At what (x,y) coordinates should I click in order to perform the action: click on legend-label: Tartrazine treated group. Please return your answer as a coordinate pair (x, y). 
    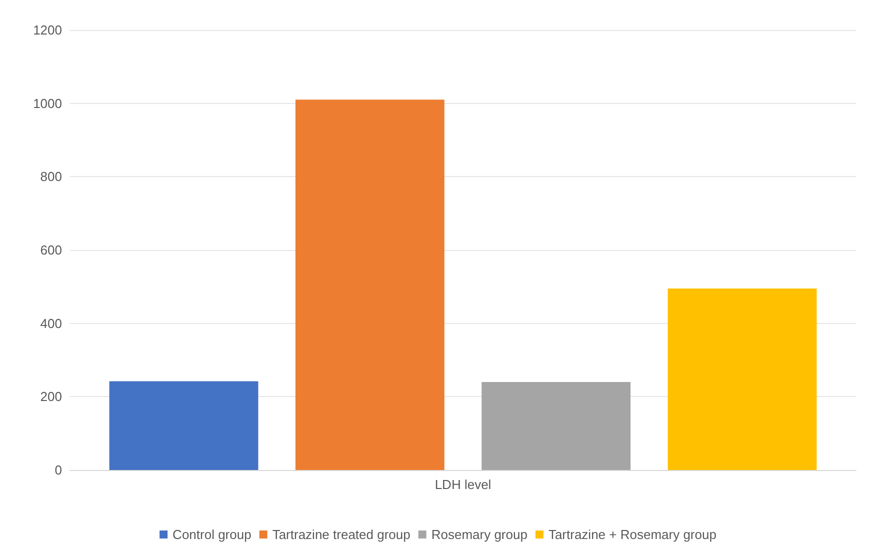
    Looking at the image, I should click on (341, 534).